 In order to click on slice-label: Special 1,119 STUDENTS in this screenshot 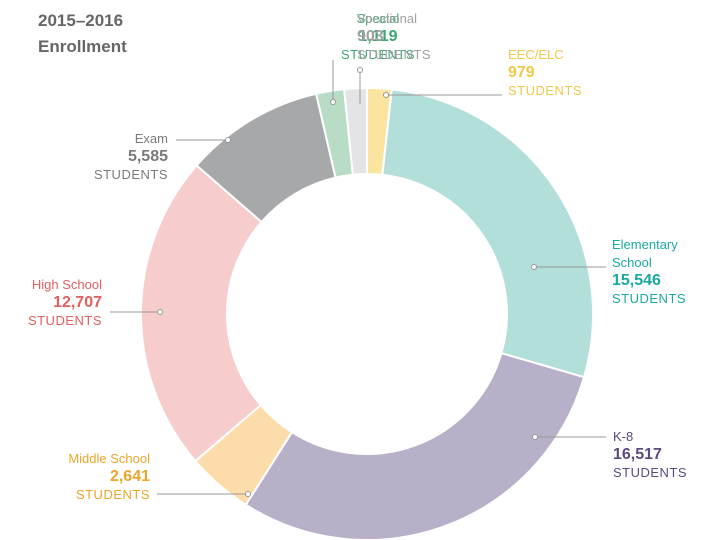, I will do `click(378, 37)`.